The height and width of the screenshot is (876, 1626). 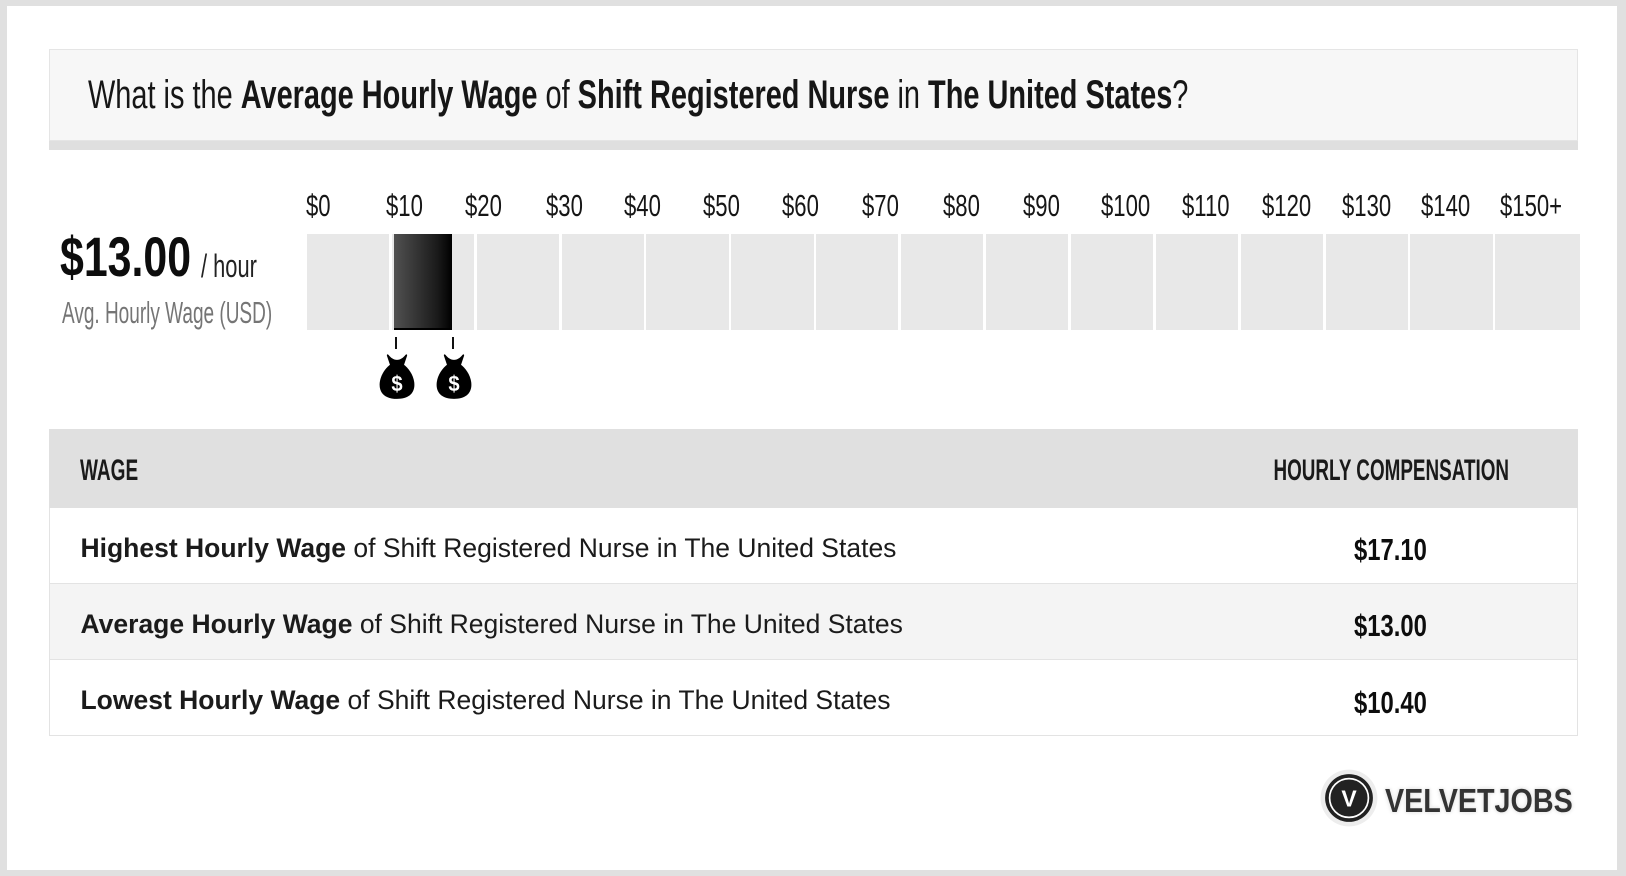 What do you see at coordinates (1349, 799) in the screenshot?
I see `svg-text: V` at bounding box center [1349, 799].